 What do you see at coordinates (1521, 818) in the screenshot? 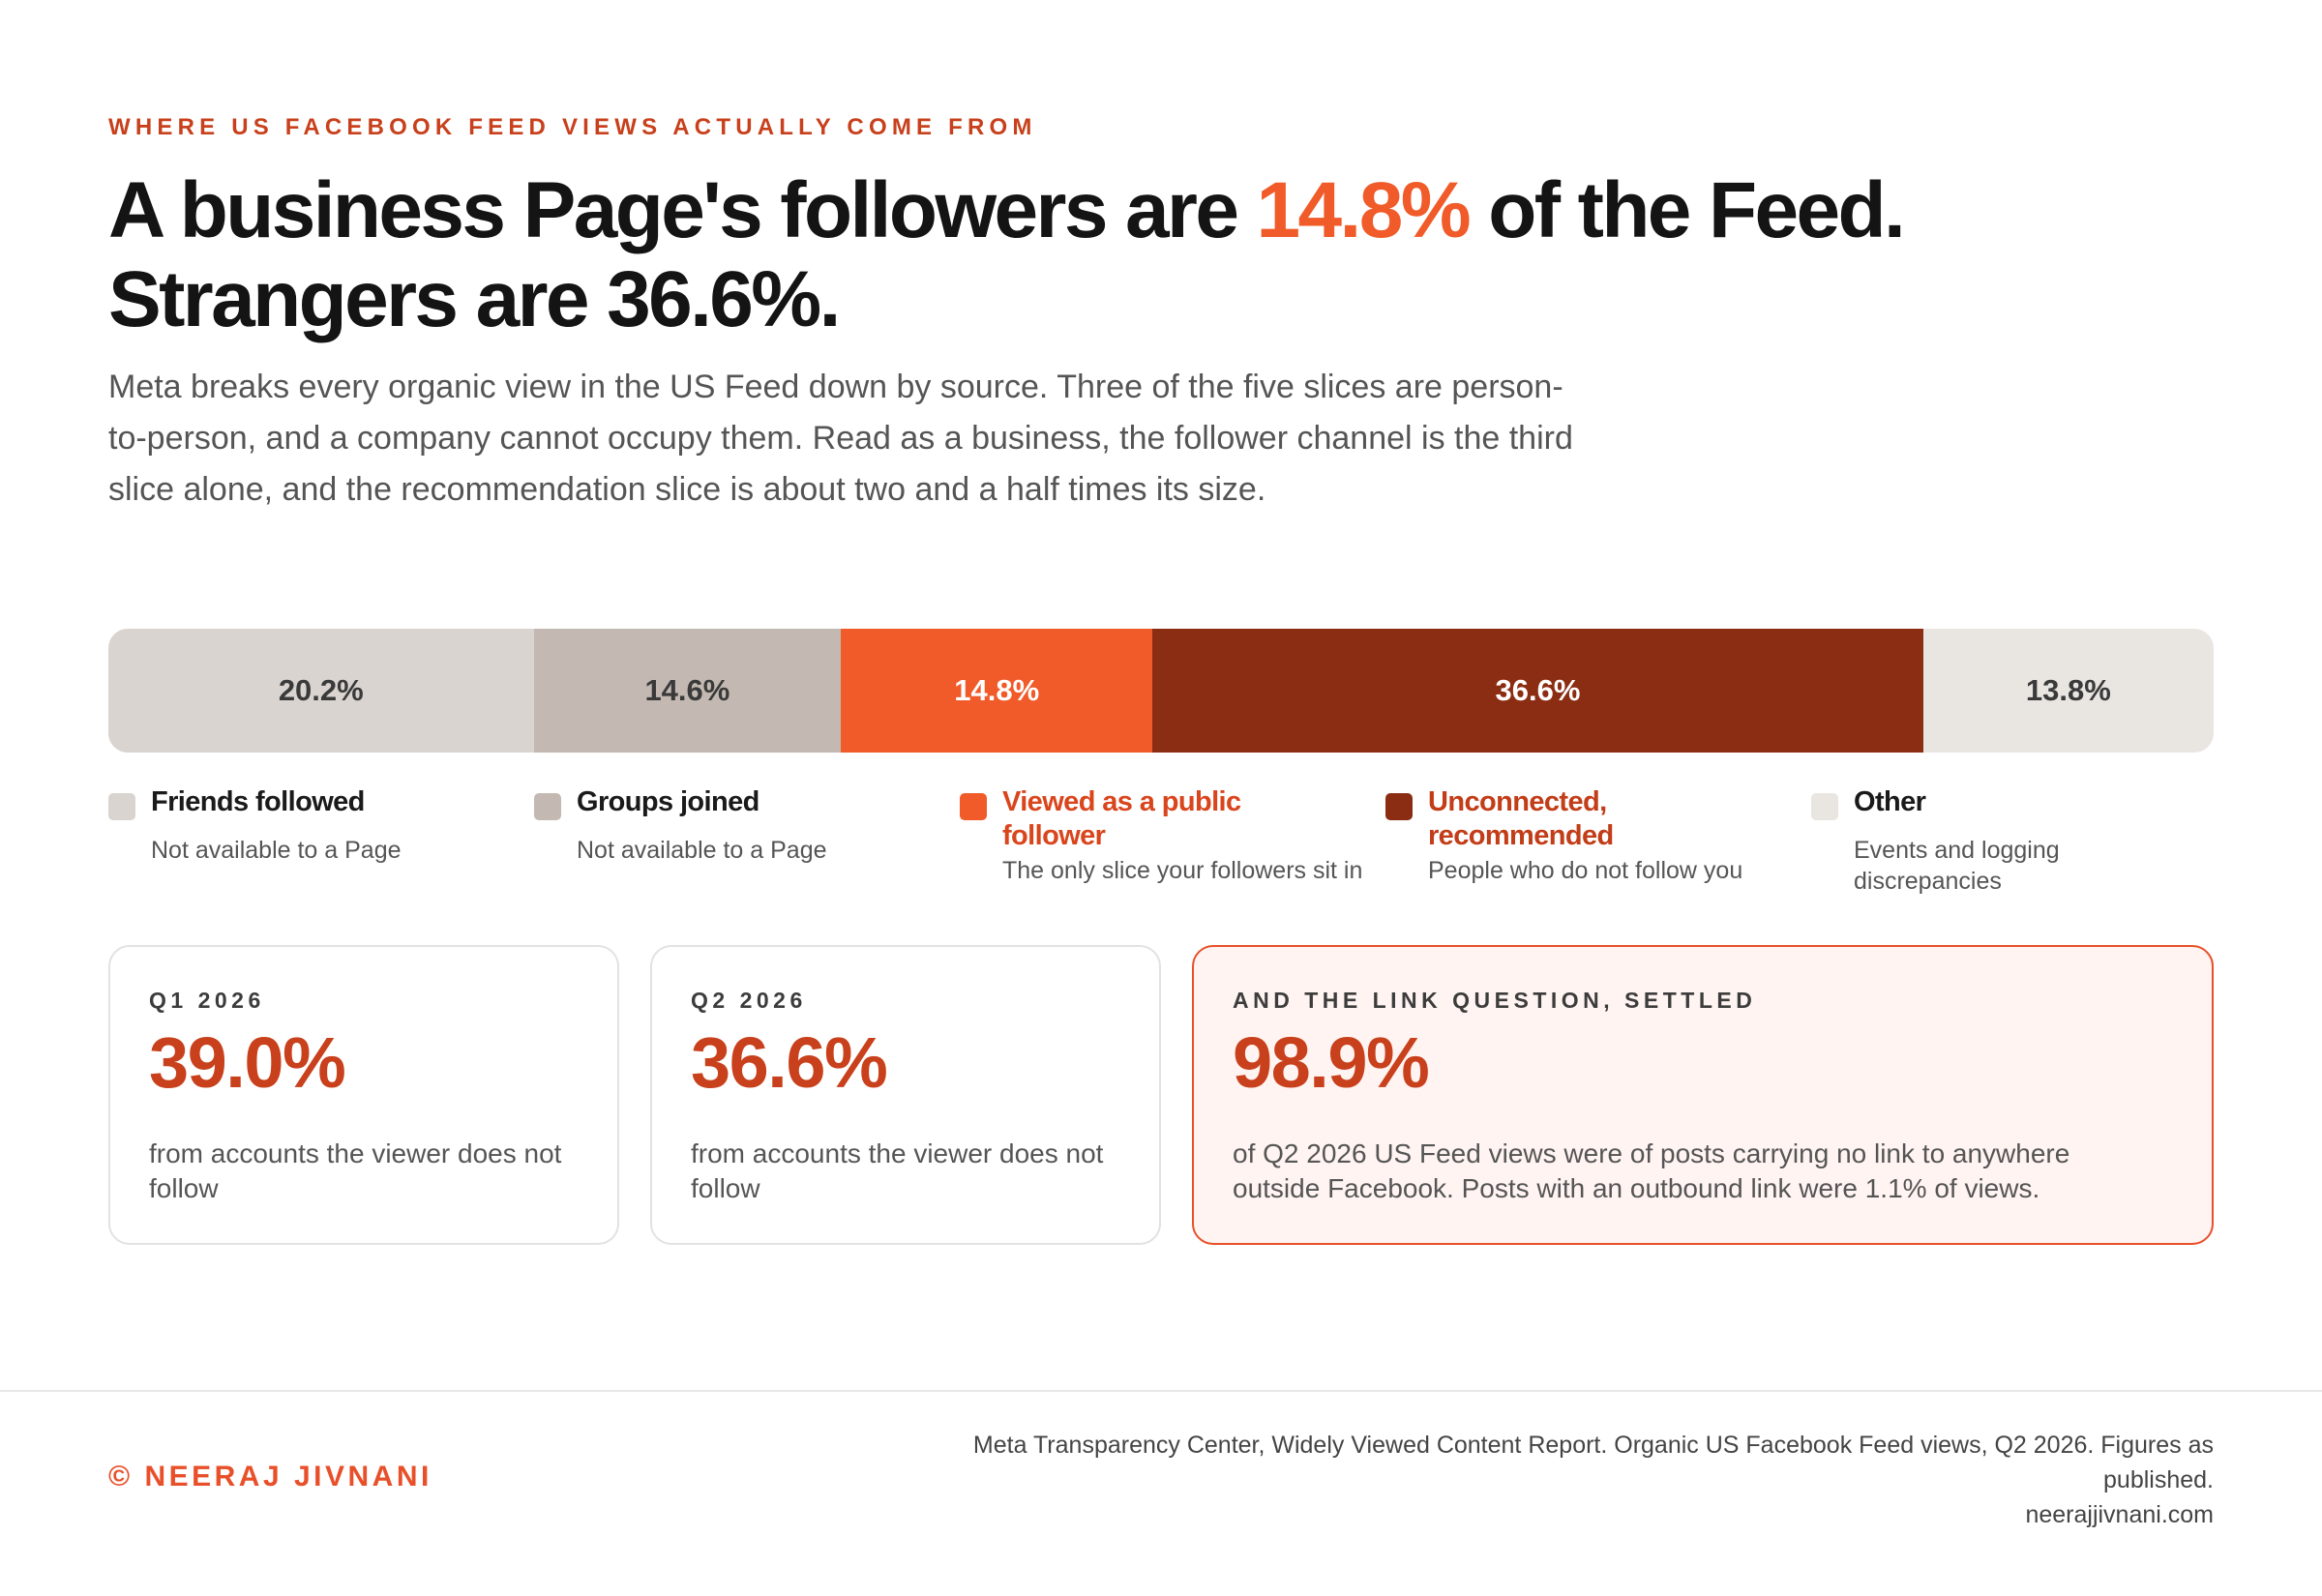
I see `legend-title: Unconnected, recommended` at bounding box center [1521, 818].